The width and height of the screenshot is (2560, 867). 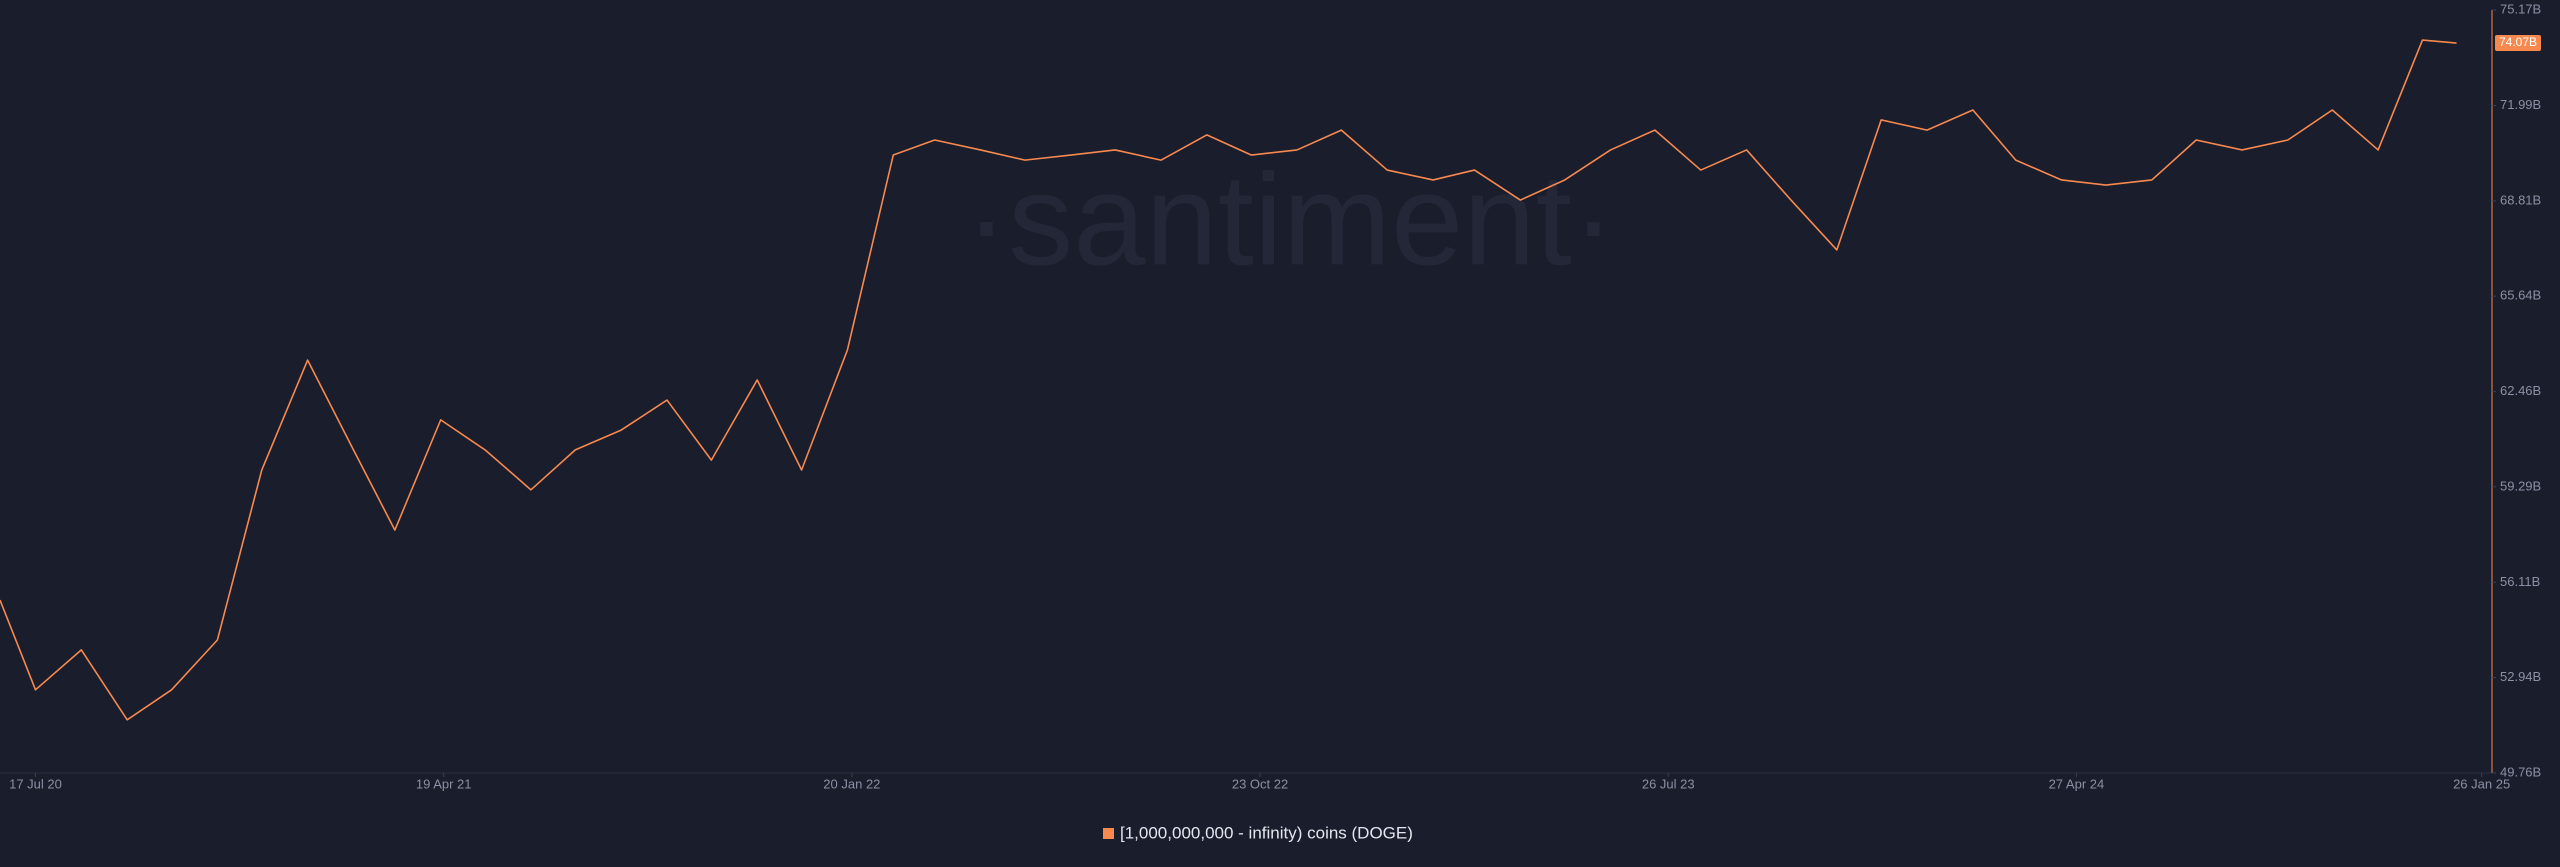 I want to click on y-tick-label: 71.99B, so click(x=2520, y=104).